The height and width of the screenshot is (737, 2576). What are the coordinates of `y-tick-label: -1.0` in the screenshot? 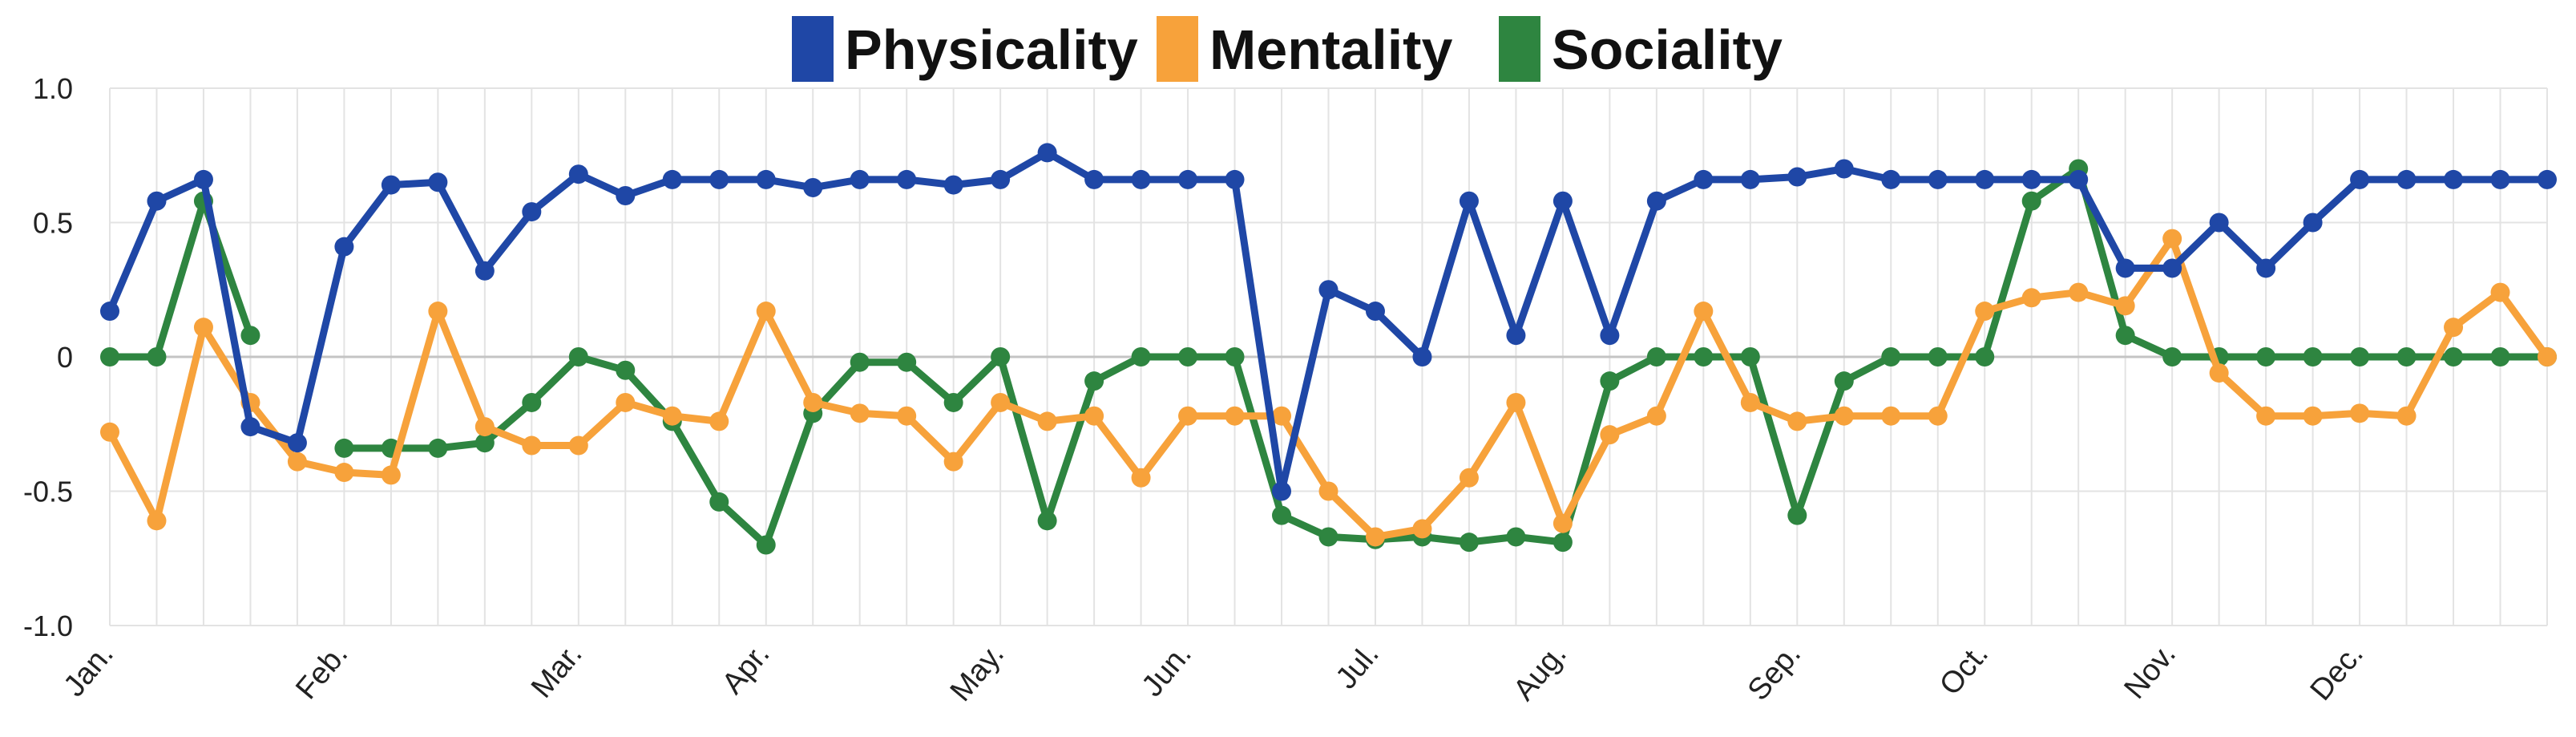 It's located at (48, 625).